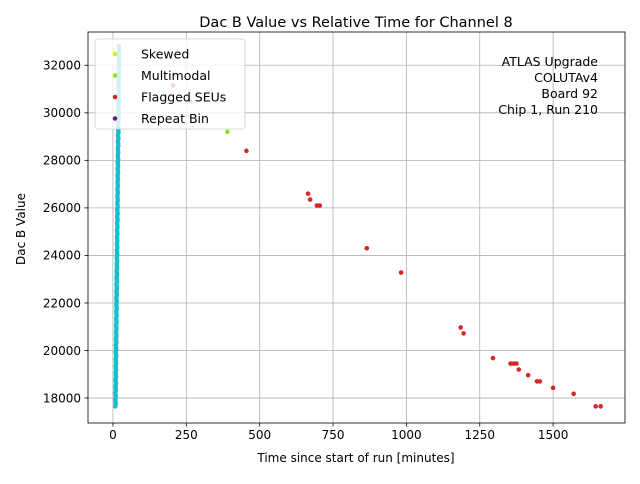 This screenshot has height=484, width=640. What do you see at coordinates (333, 435) in the screenshot?
I see `x-tick-label: 750` at bounding box center [333, 435].